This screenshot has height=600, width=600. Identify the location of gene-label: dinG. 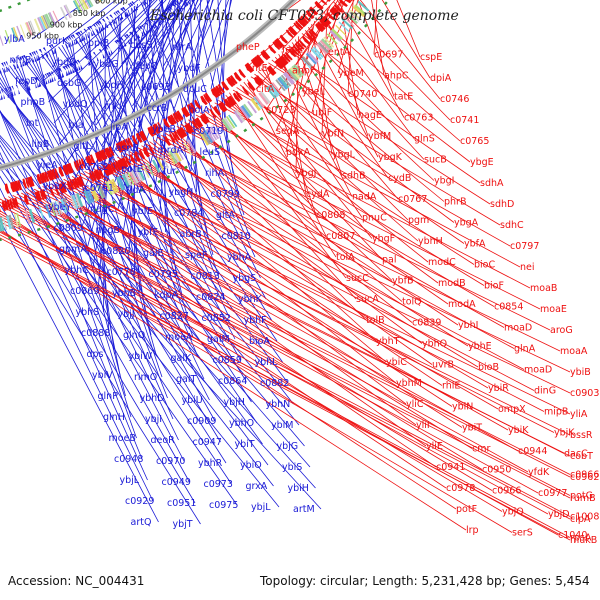
(545, 391).